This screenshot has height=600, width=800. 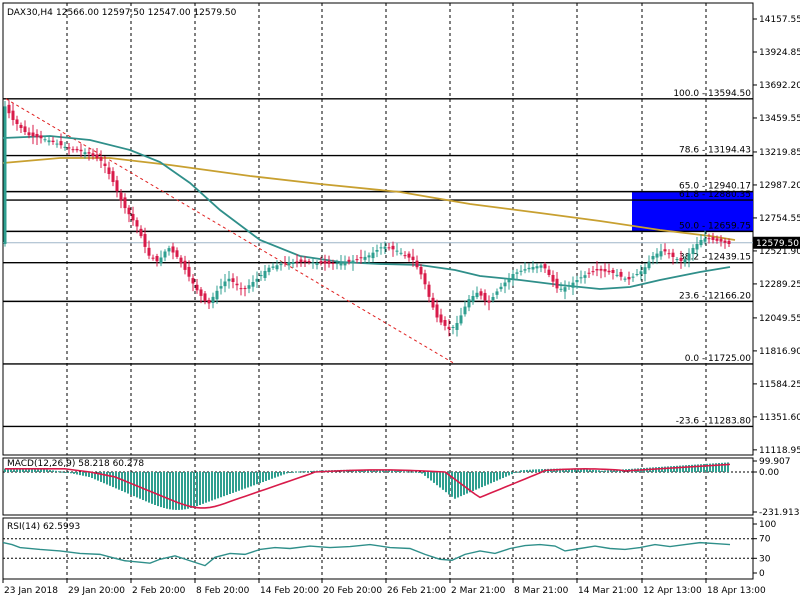 I want to click on price-tick-label: 14157.55, so click(x=779, y=20).